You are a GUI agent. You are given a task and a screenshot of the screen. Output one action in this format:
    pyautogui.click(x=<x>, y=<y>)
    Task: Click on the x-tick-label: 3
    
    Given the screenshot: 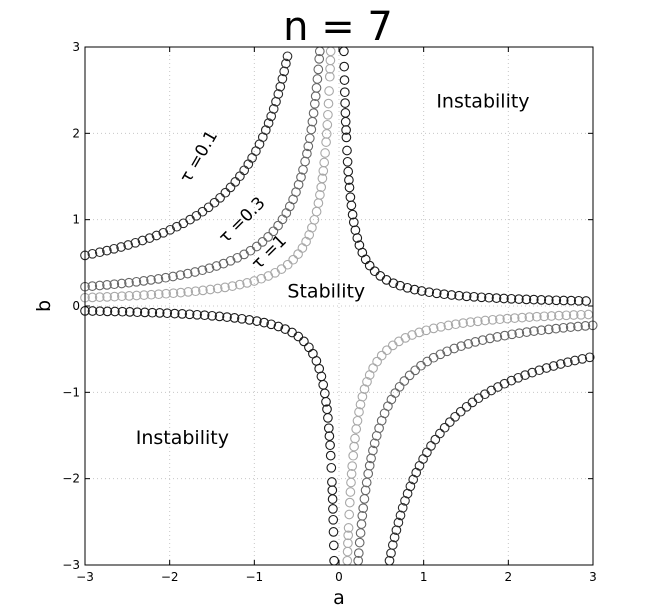 What is the action you would take?
    pyautogui.click(x=593, y=577)
    